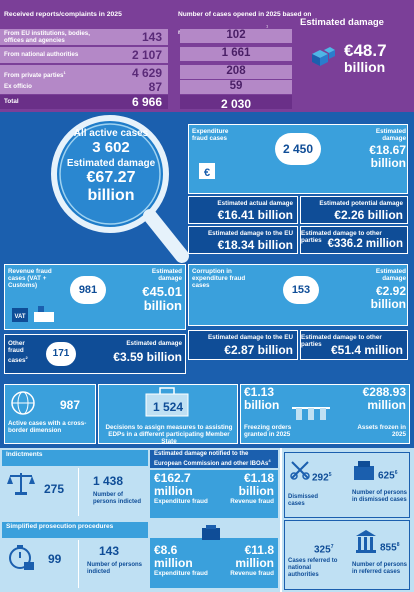  Describe the element at coordinates (236, 54) in the screenshot. I see `opened-value-national: 1 661` at that location.